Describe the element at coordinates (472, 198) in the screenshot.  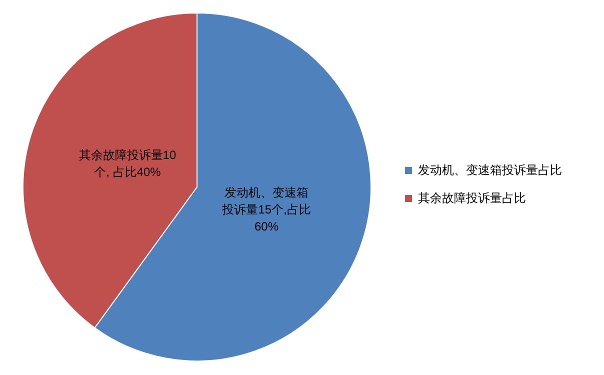
I see `legend-label: 其余故障投诉量占比` at that location.